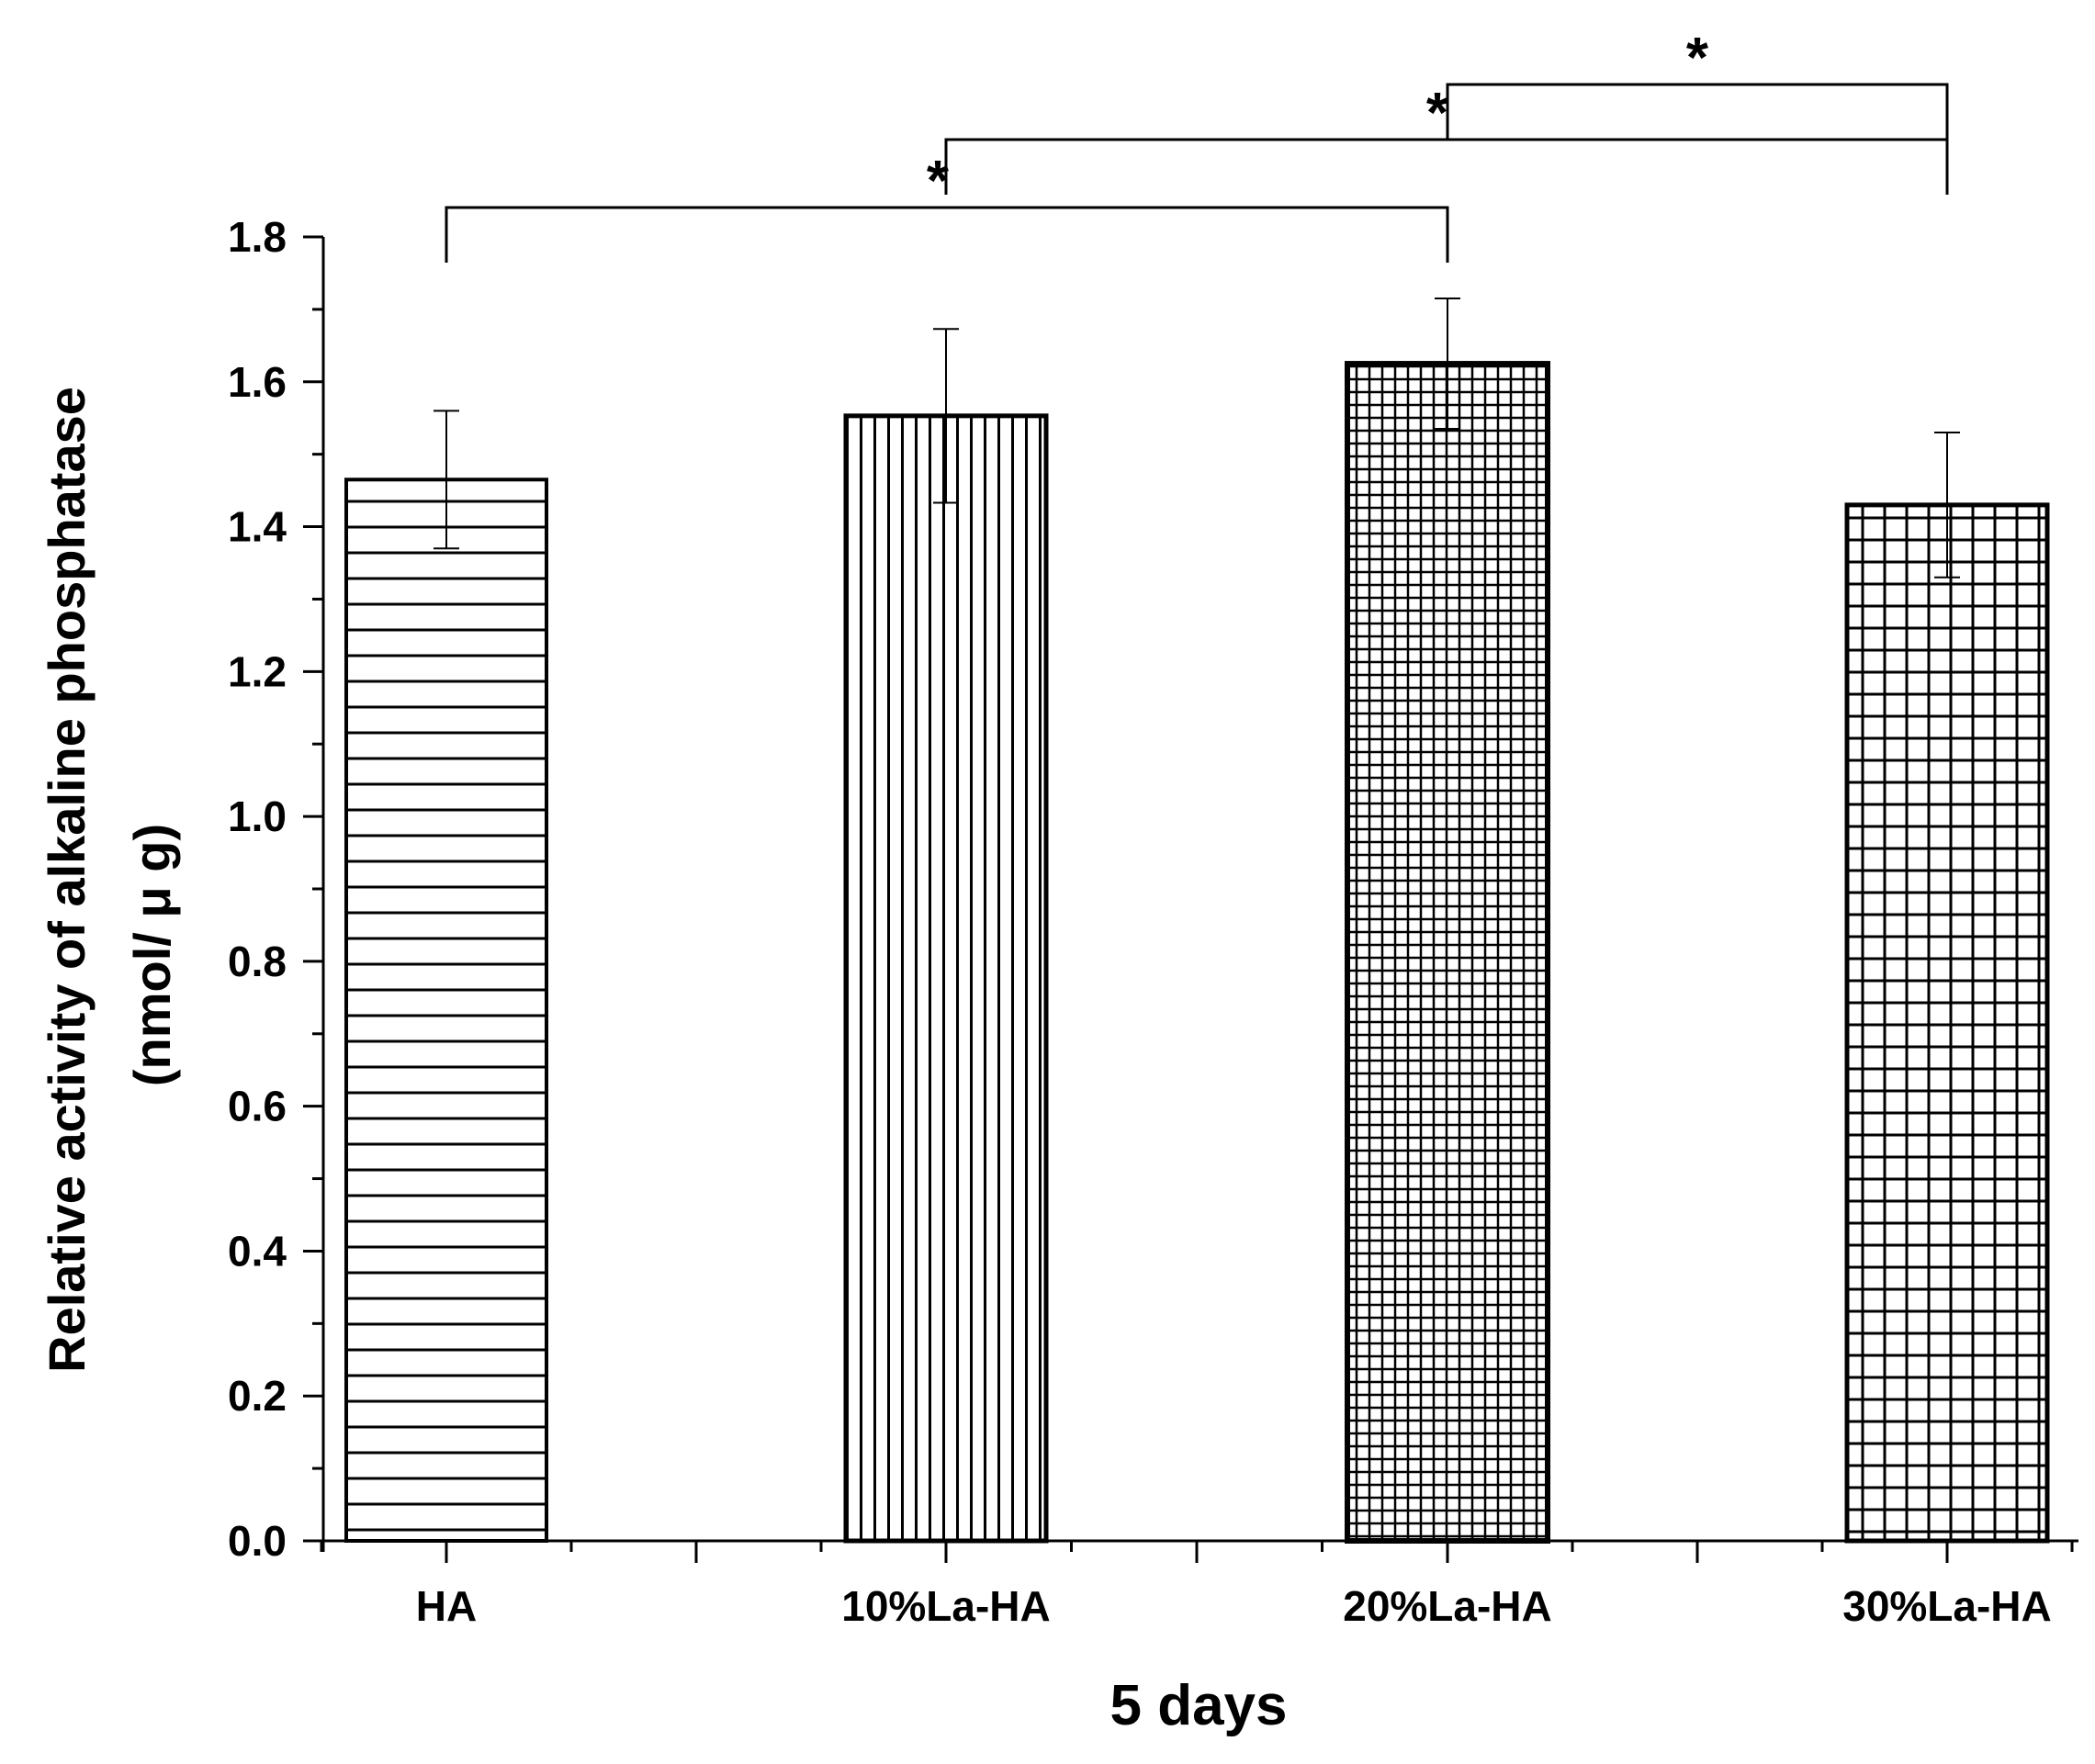 This screenshot has width=2095, height=1764. Describe the element at coordinates (257, 962) in the screenshot. I see `y-tick-label: 0.8` at that location.